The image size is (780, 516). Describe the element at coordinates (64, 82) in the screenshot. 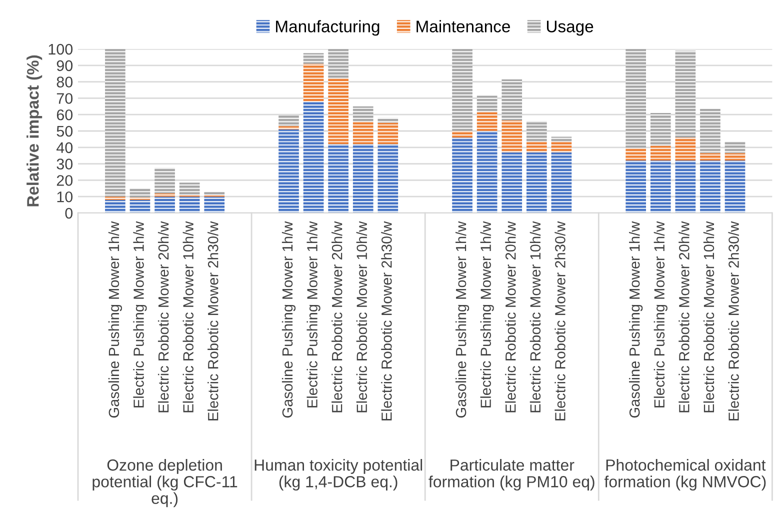

I see `y-tick-label: 80` at that location.